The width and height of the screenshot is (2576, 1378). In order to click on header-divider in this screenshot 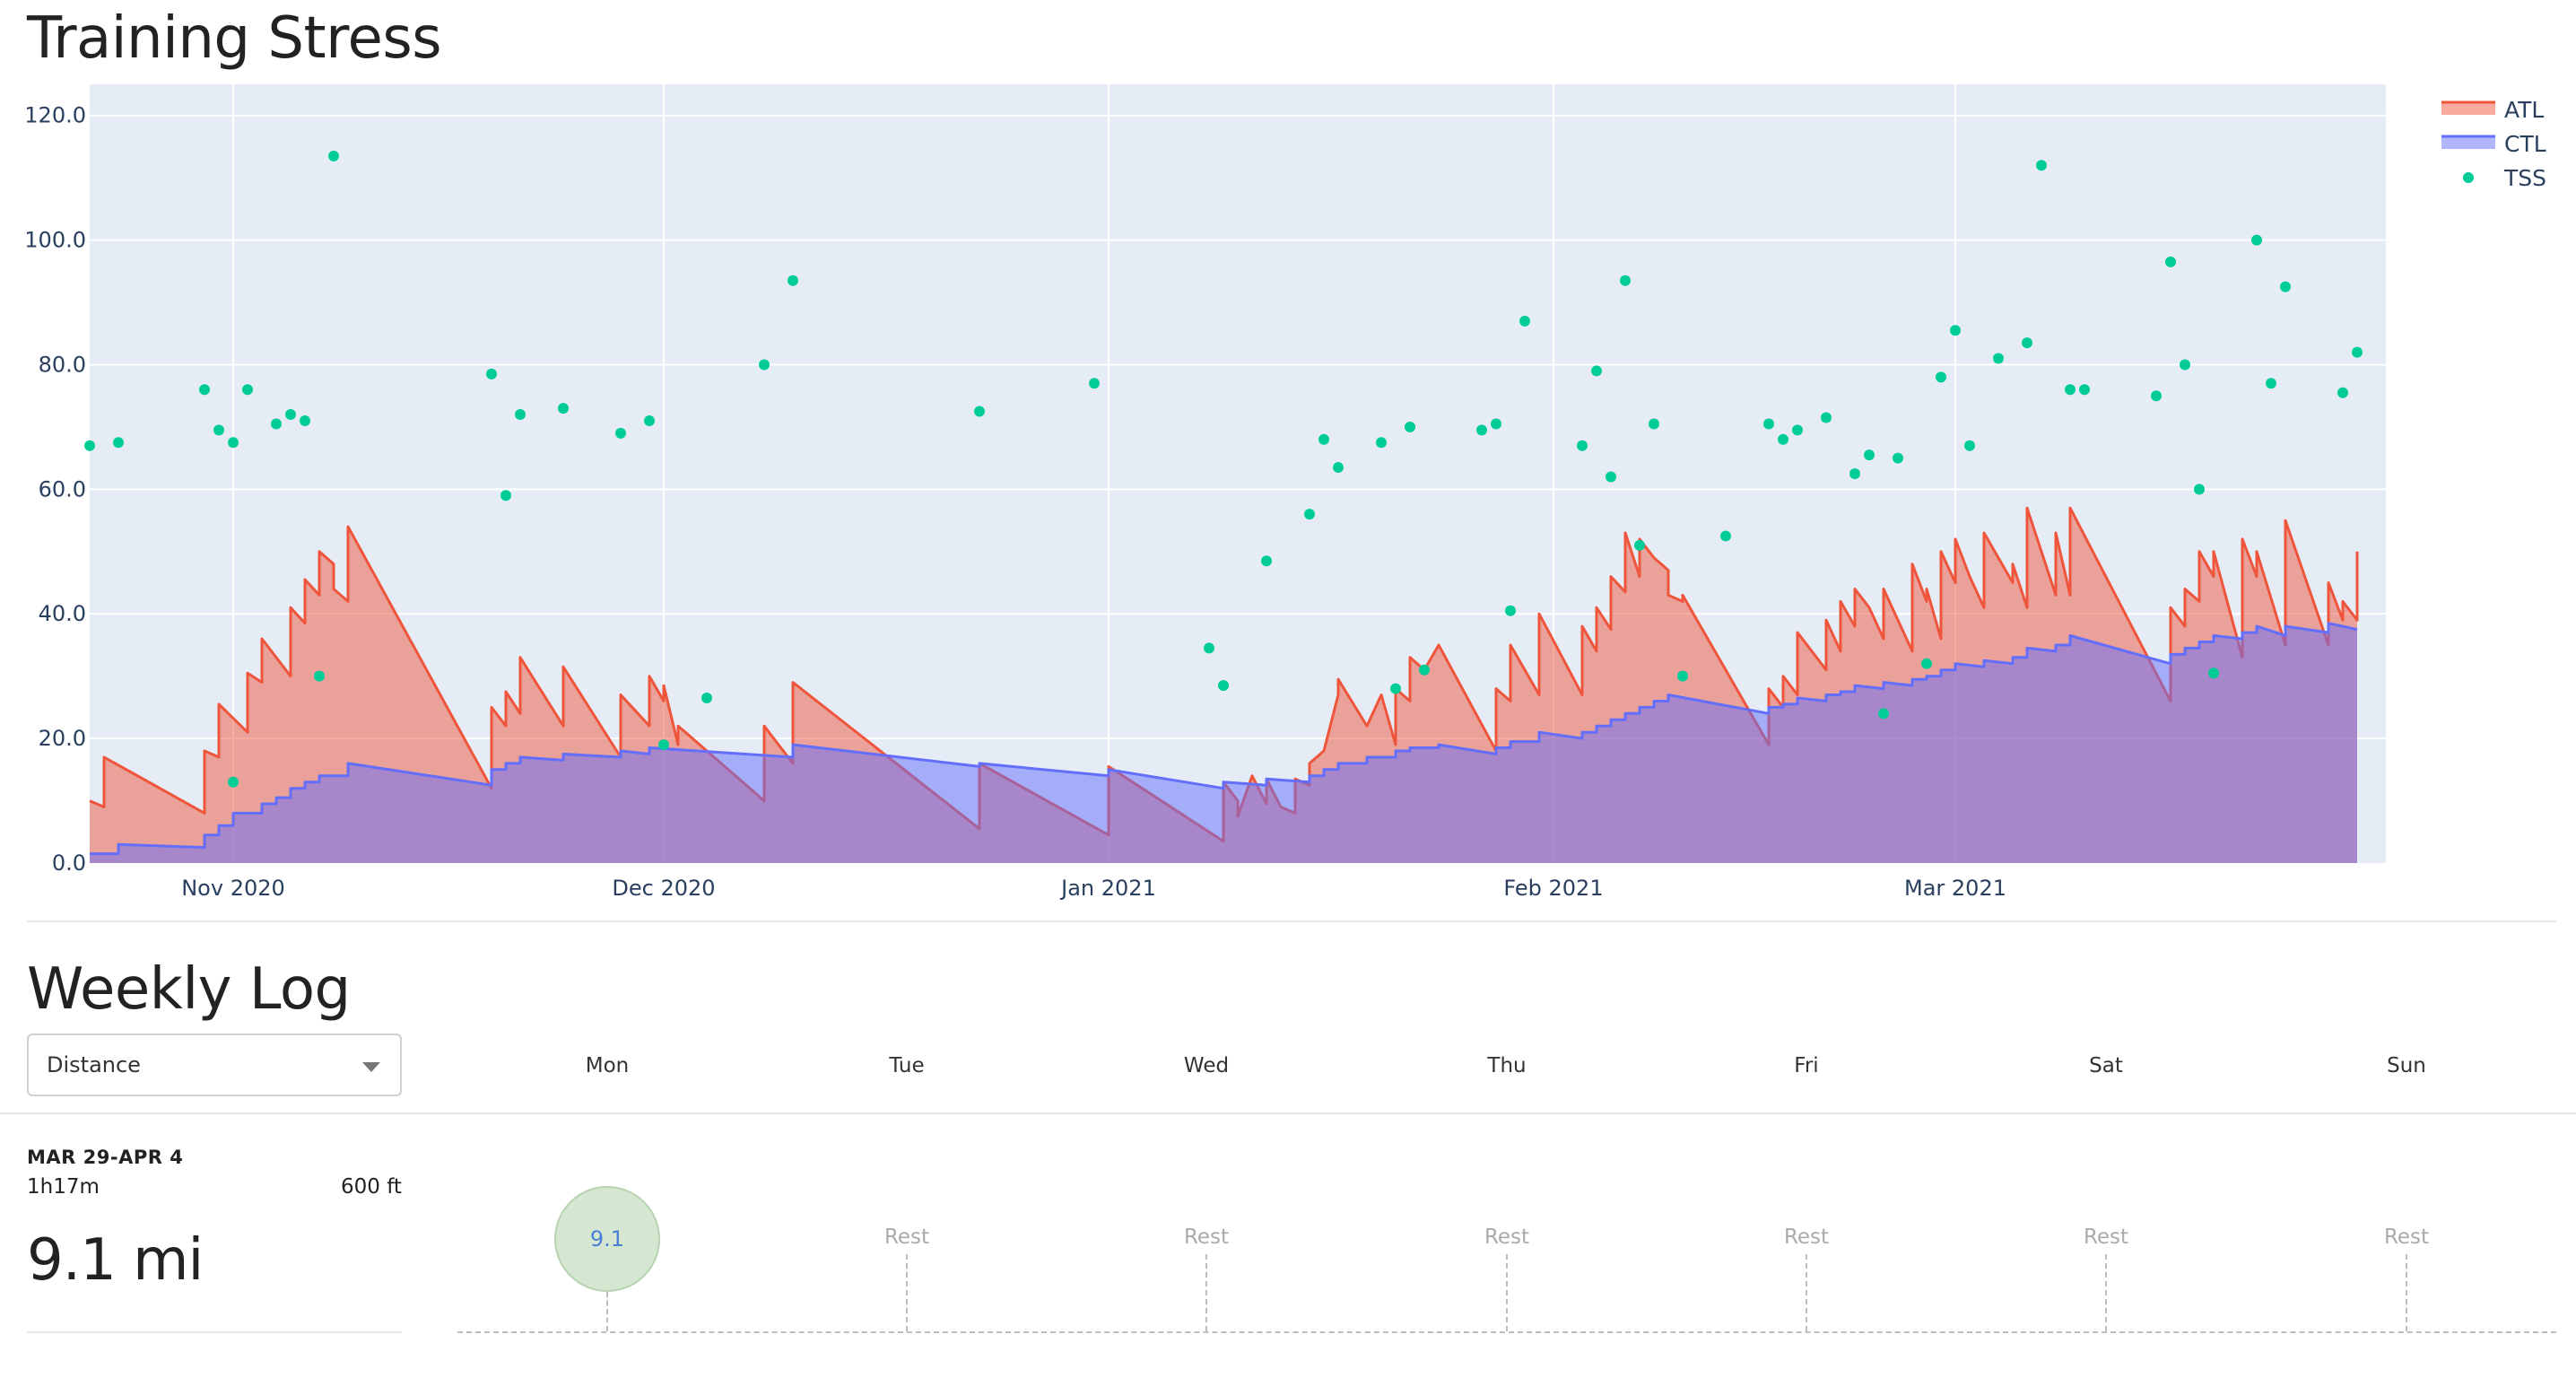, I will do `click(1288, 1113)`.